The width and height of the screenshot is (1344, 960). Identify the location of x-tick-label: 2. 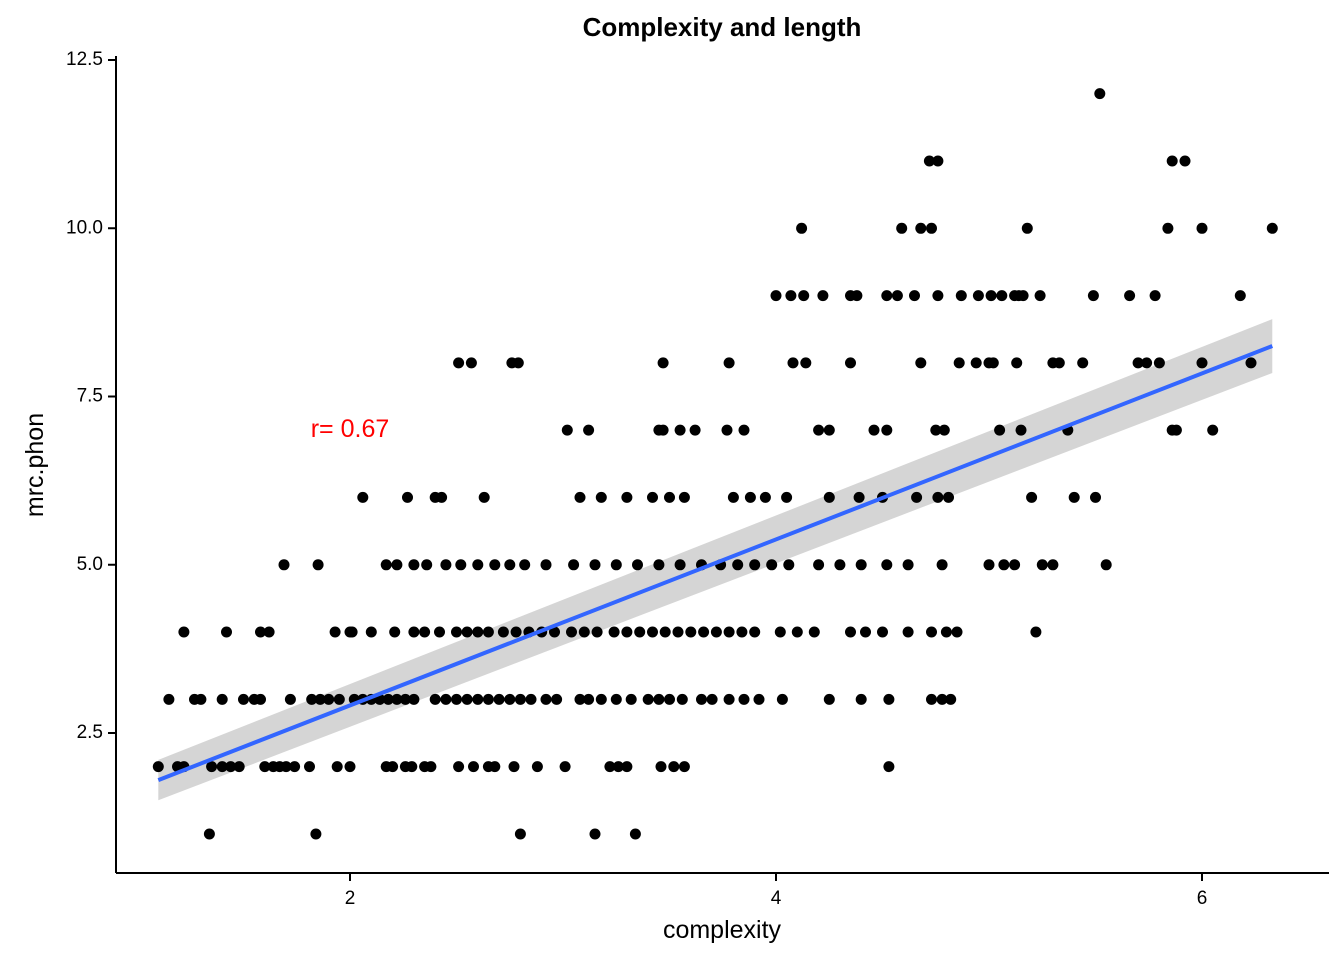
(350, 898).